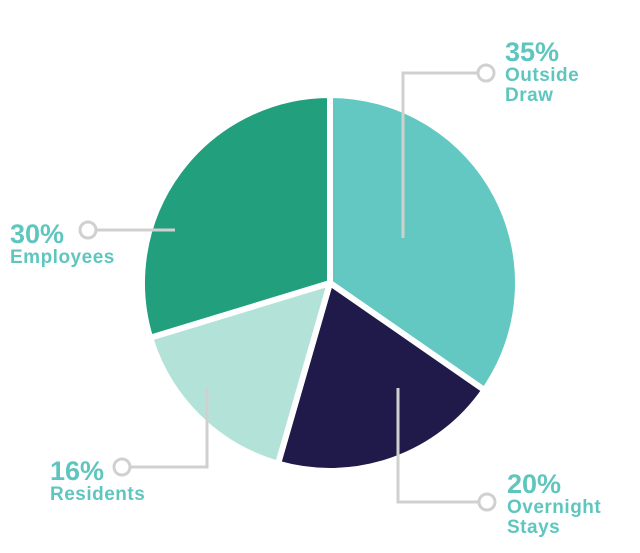 Image resolution: width=640 pixels, height=553 pixels. What do you see at coordinates (98, 495) in the screenshot?
I see `category-label: Residents` at bounding box center [98, 495].